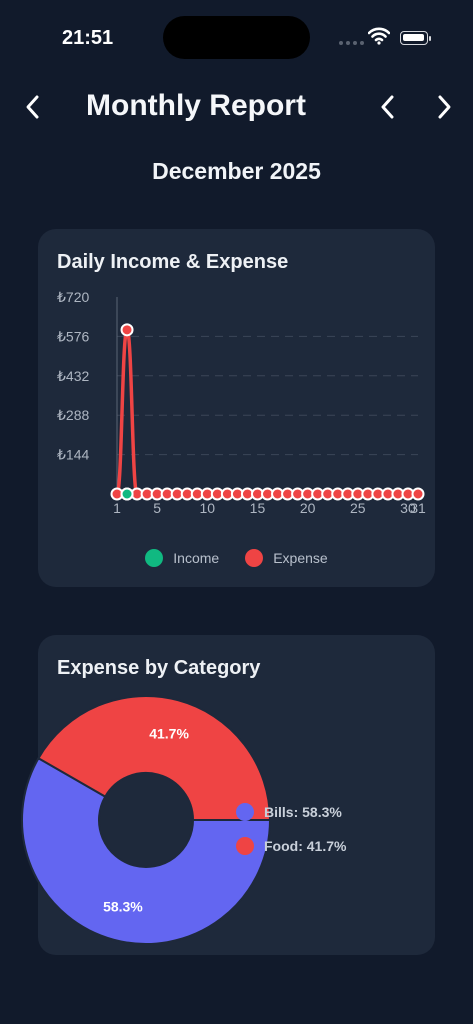 This screenshot has width=473, height=1024. Describe the element at coordinates (236, 171) in the screenshot. I see `month-label: December 2025` at that location.